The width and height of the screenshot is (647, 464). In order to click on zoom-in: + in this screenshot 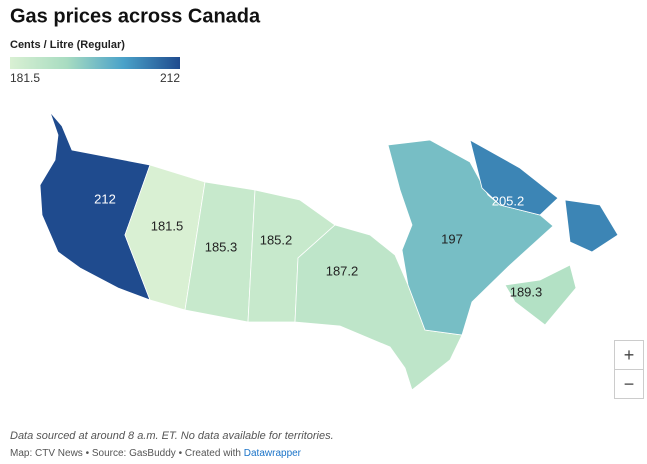, I will do `click(629, 355)`.